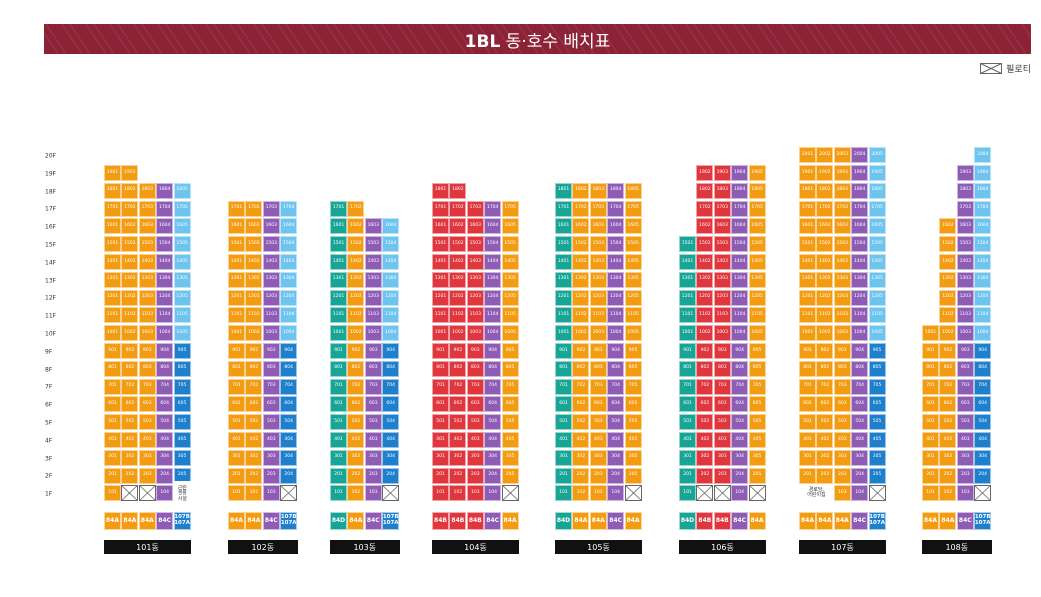 The width and height of the screenshot is (1041, 597). What do you see at coordinates (537, 39) in the screenshot?
I see `title-banner: 1BL 동·호수 배치표` at bounding box center [537, 39].